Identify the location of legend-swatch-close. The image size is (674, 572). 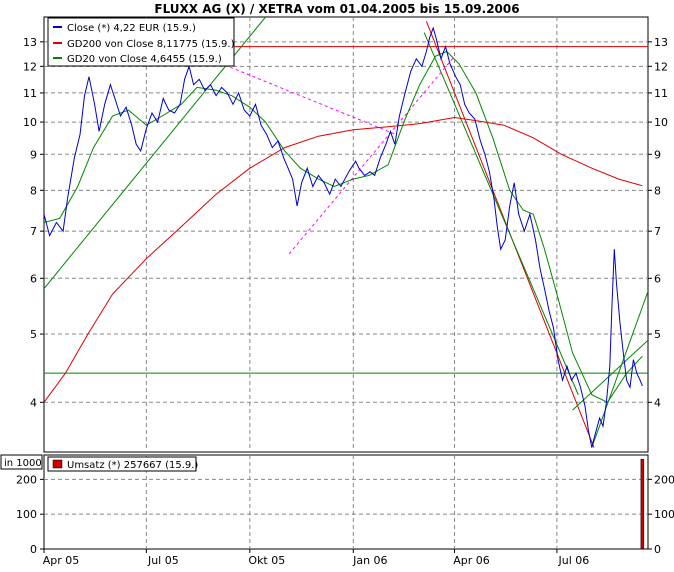
(57, 27).